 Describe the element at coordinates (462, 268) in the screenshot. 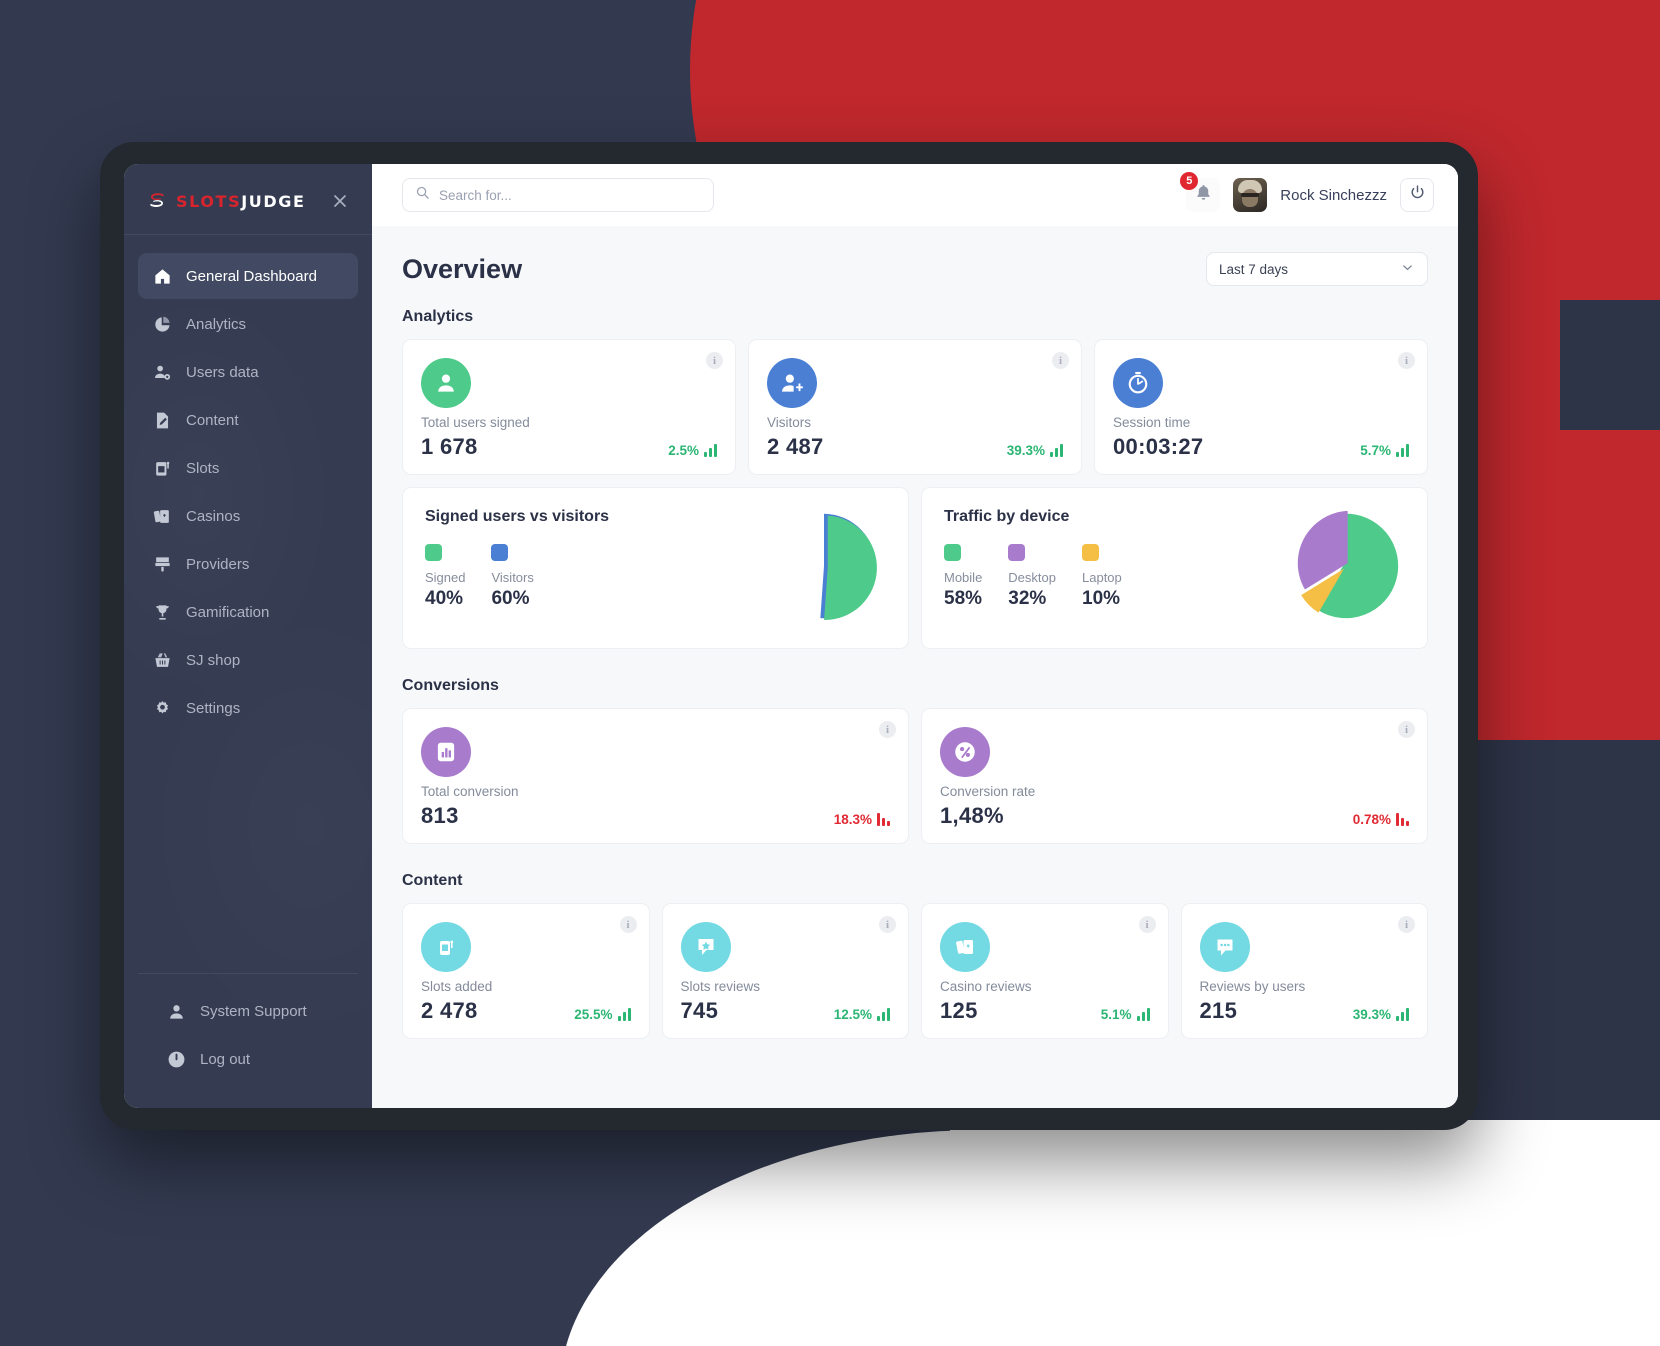

I see `page-title: Overview` at that location.